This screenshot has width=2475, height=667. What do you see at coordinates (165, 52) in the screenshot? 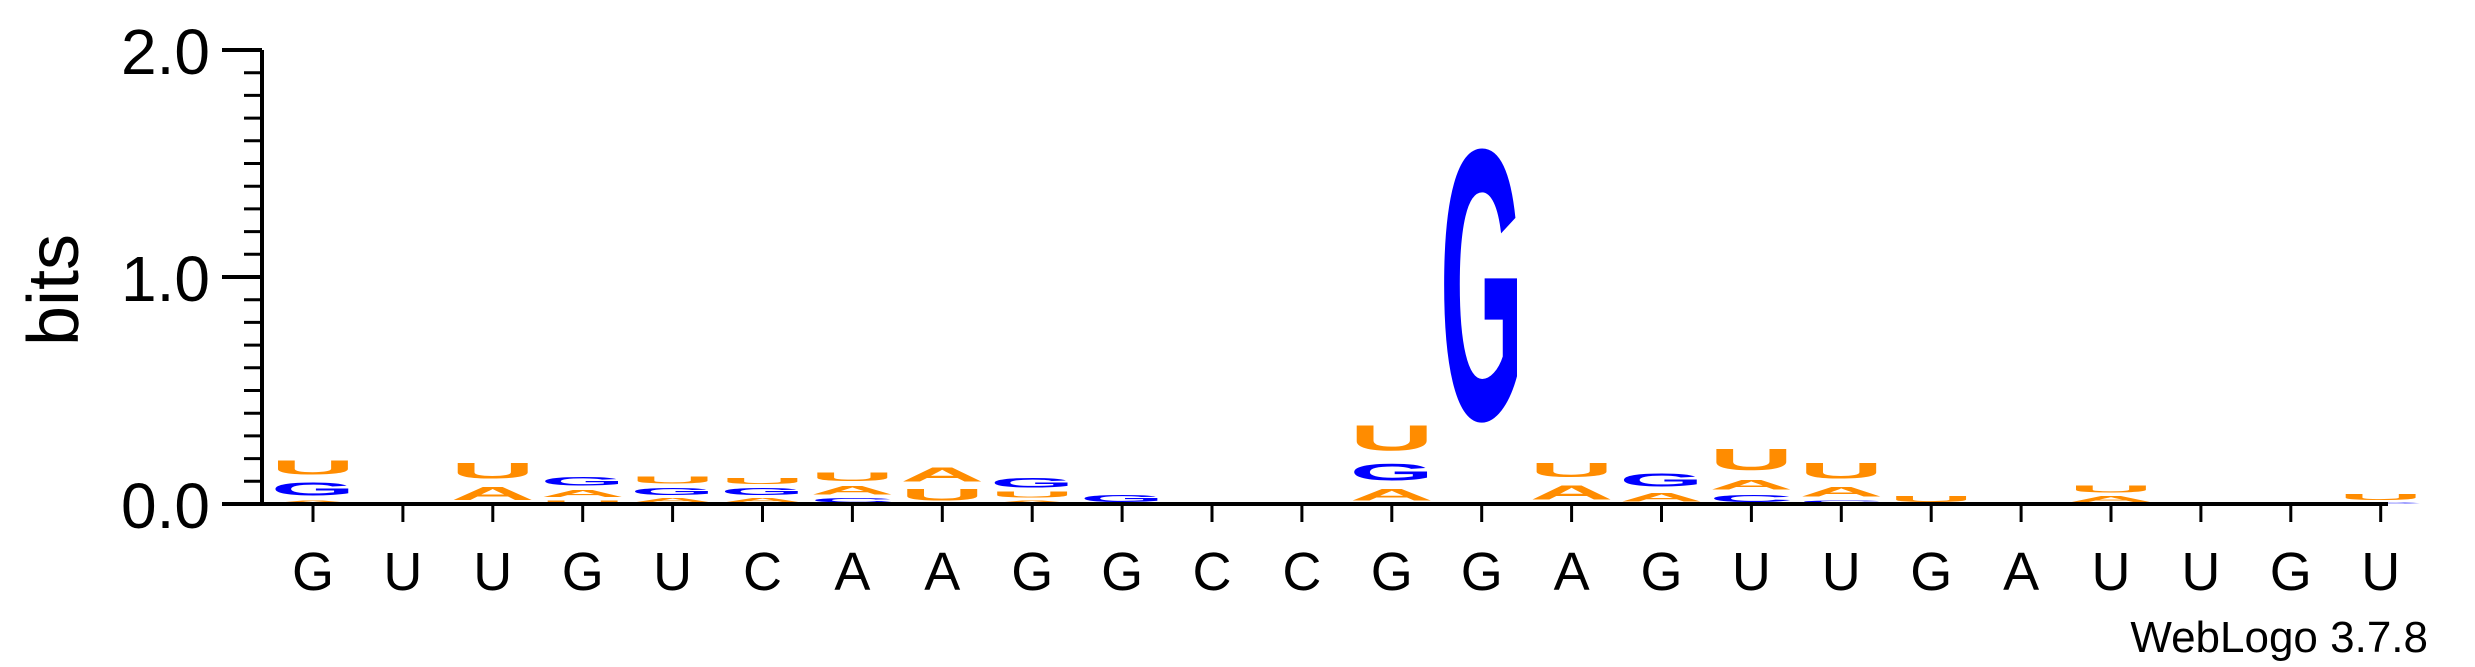
I see `y-tick-label: 2.0` at bounding box center [165, 52].